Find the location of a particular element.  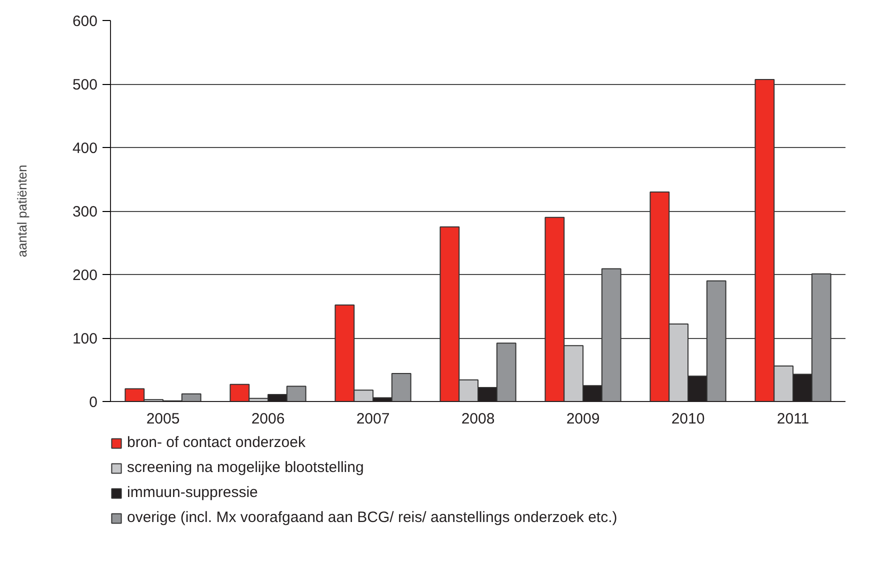

legend-label: bron- of contact onderzoek is located at coordinates (216, 442).